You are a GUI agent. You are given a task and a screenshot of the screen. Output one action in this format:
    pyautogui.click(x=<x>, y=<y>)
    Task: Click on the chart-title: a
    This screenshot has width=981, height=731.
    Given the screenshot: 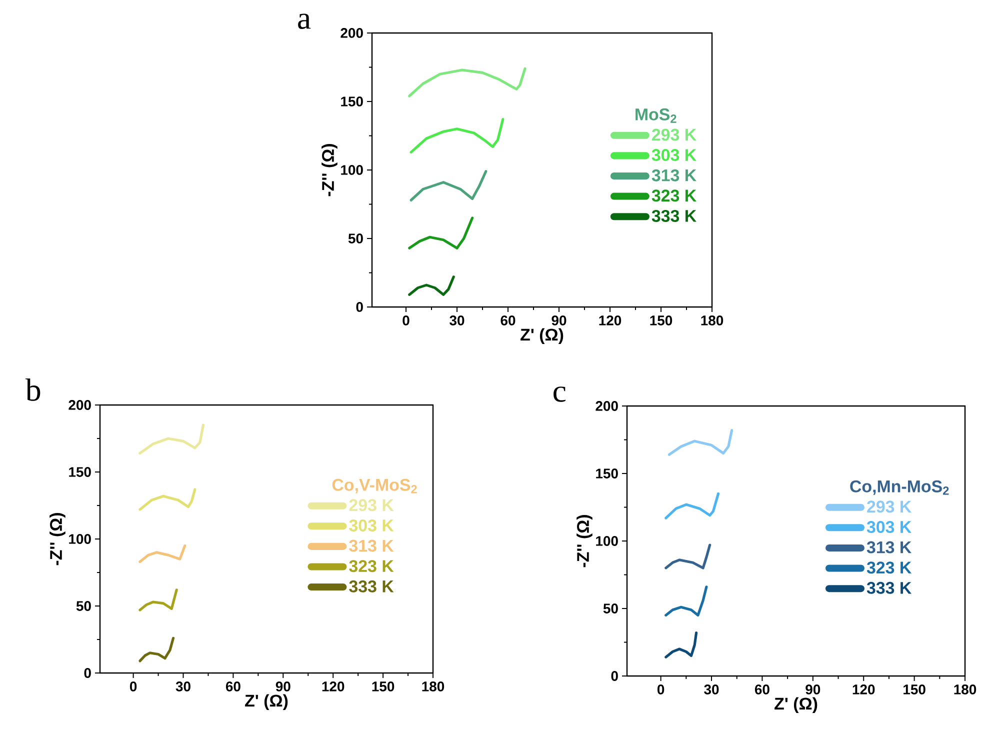 What is the action you would take?
    pyautogui.click(x=304, y=21)
    